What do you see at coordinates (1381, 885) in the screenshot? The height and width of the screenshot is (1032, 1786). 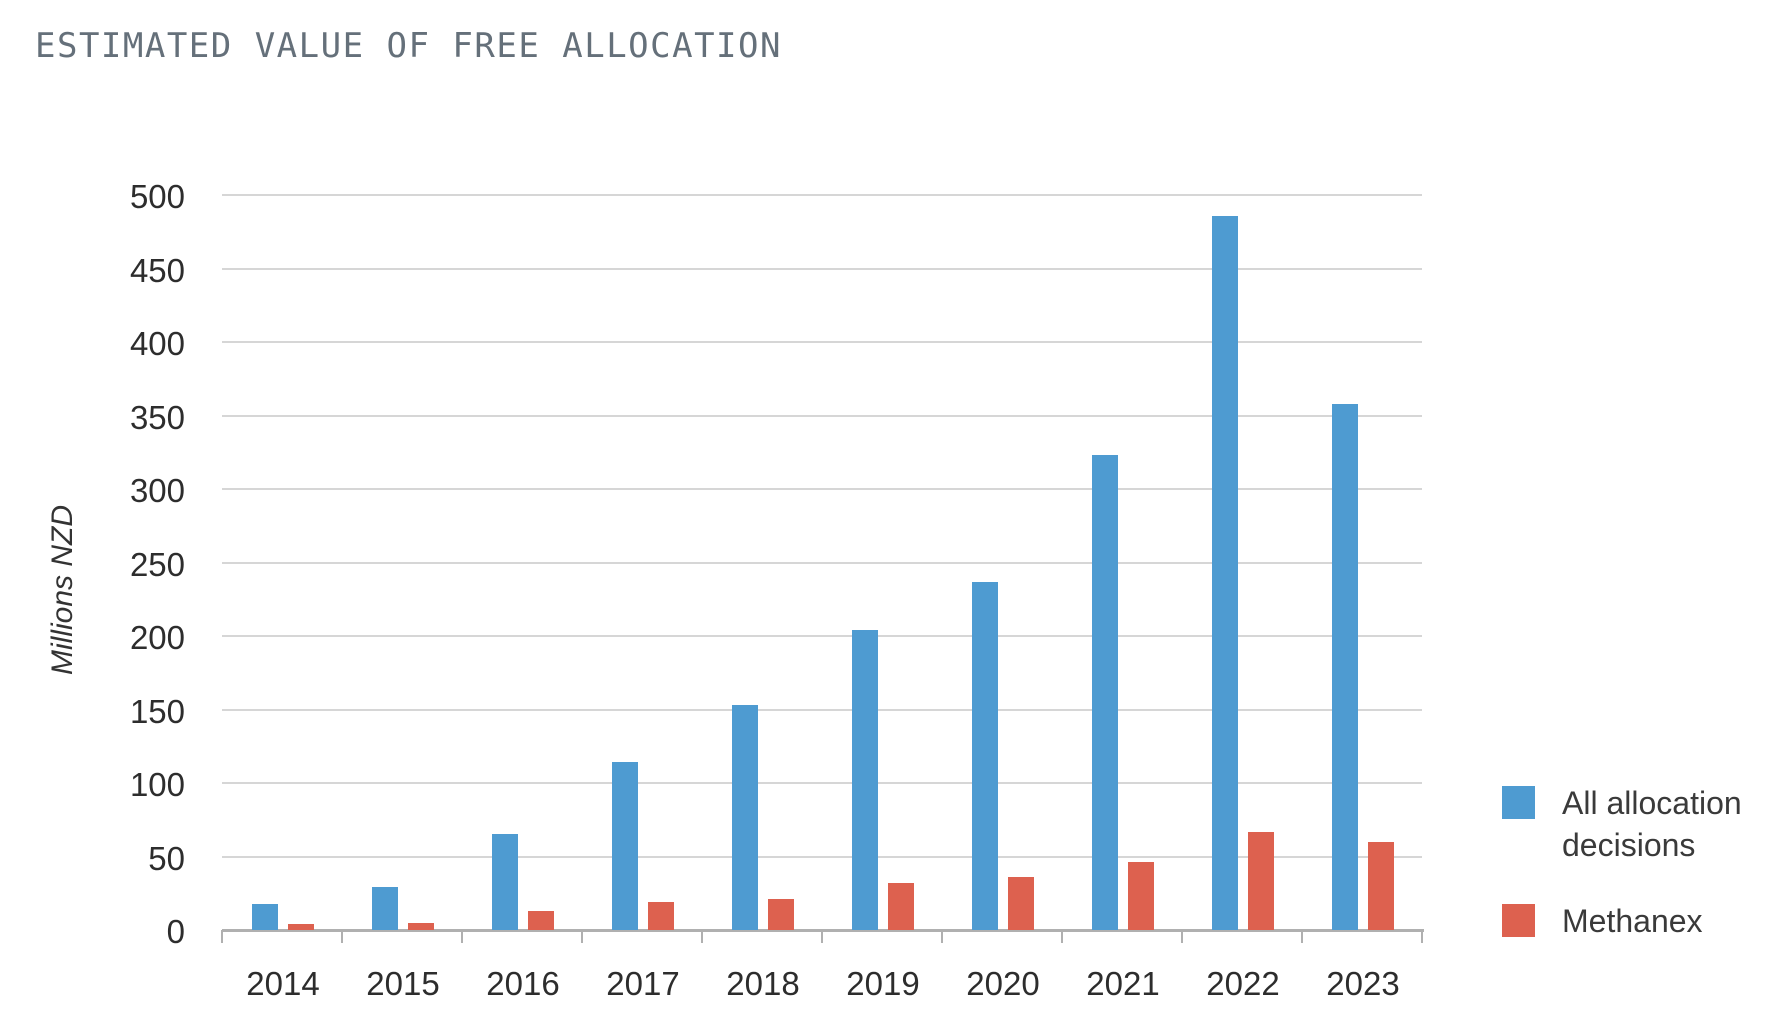 I see `bar-methanex-2023` at bounding box center [1381, 885].